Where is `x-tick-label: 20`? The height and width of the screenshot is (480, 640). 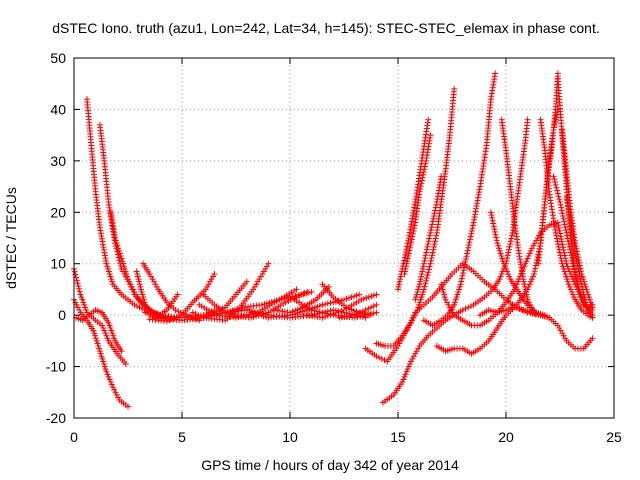
x-tick-label: 20 is located at coordinates (506, 437).